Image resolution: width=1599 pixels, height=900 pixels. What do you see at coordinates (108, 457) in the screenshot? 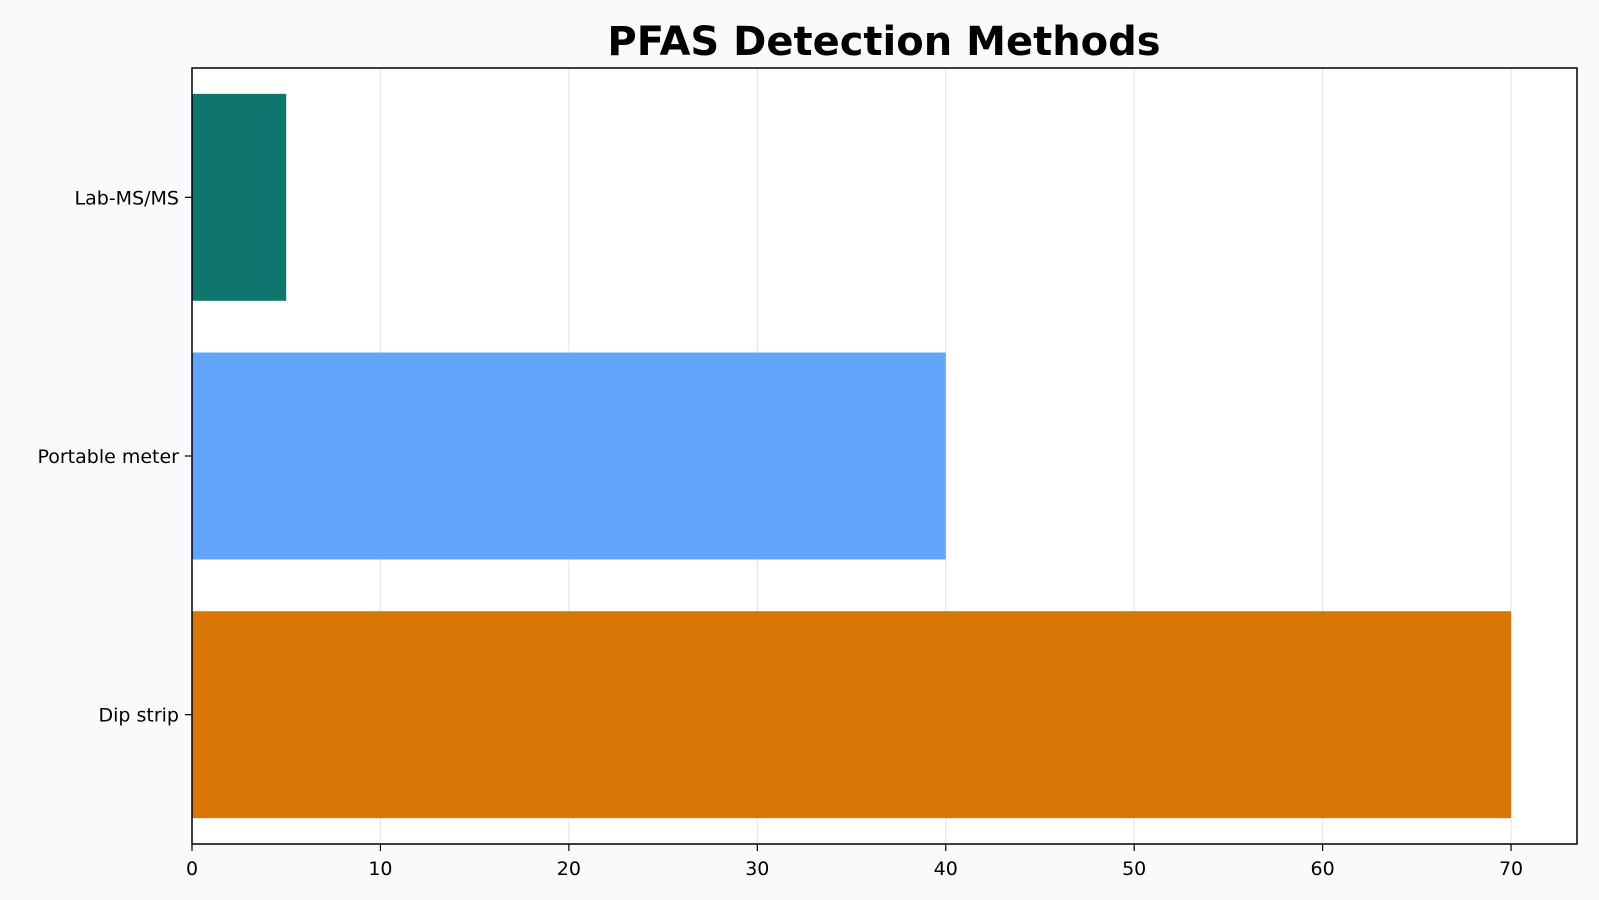
I see `y-tick-label: Portable meter` at bounding box center [108, 457].